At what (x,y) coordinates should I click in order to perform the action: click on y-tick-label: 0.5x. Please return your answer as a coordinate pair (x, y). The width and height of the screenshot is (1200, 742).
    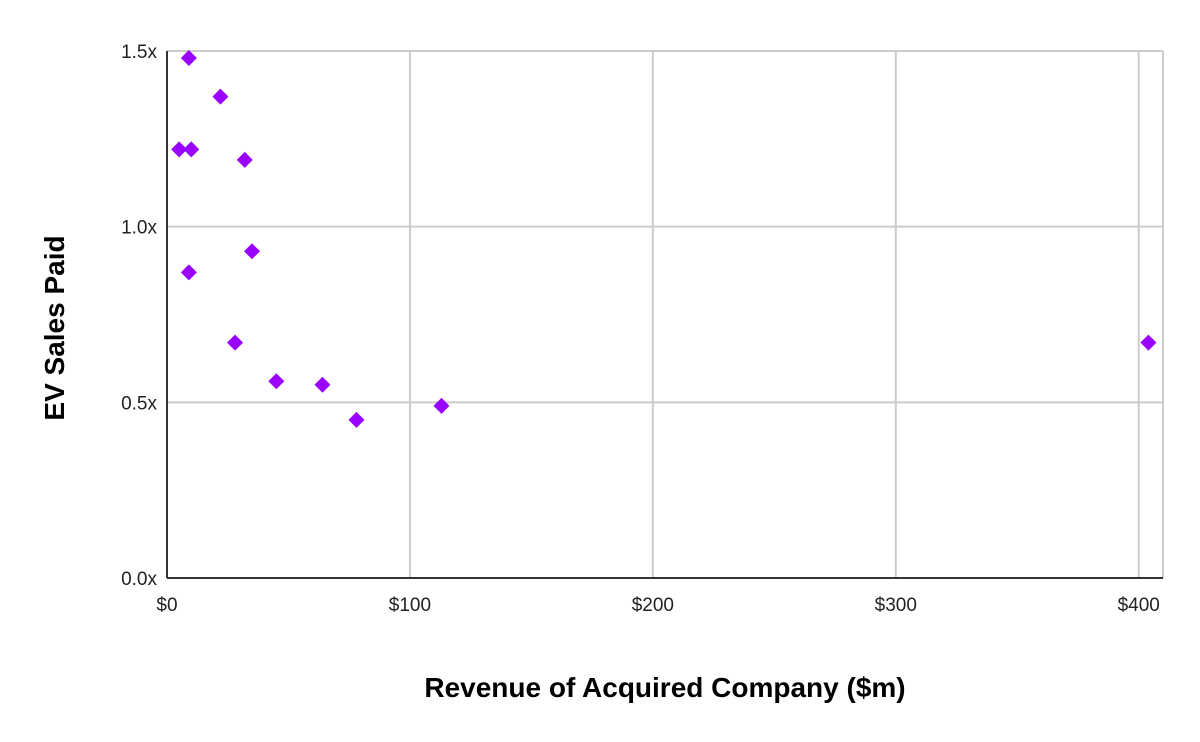
    Looking at the image, I should click on (139, 403).